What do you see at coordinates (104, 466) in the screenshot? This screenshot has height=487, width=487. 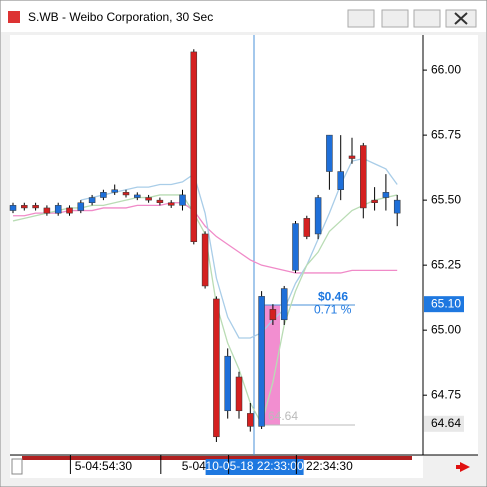 I see `x-tick-label: 5-04:54:30` at bounding box center [104, 466].